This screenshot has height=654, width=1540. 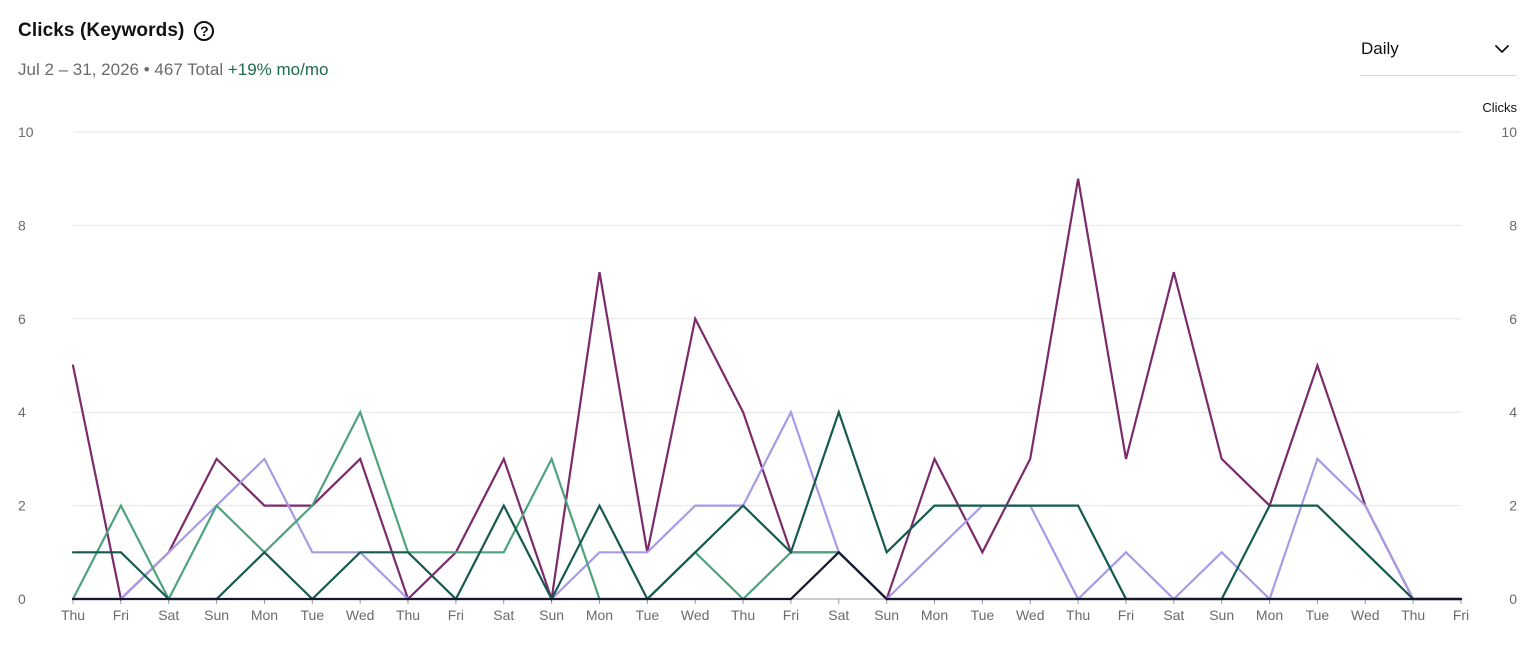 I want to click on chart-summary: Jul 2 – 31, 2026 • 467 Total +19% mo/mo, so click(x=173, y=70).